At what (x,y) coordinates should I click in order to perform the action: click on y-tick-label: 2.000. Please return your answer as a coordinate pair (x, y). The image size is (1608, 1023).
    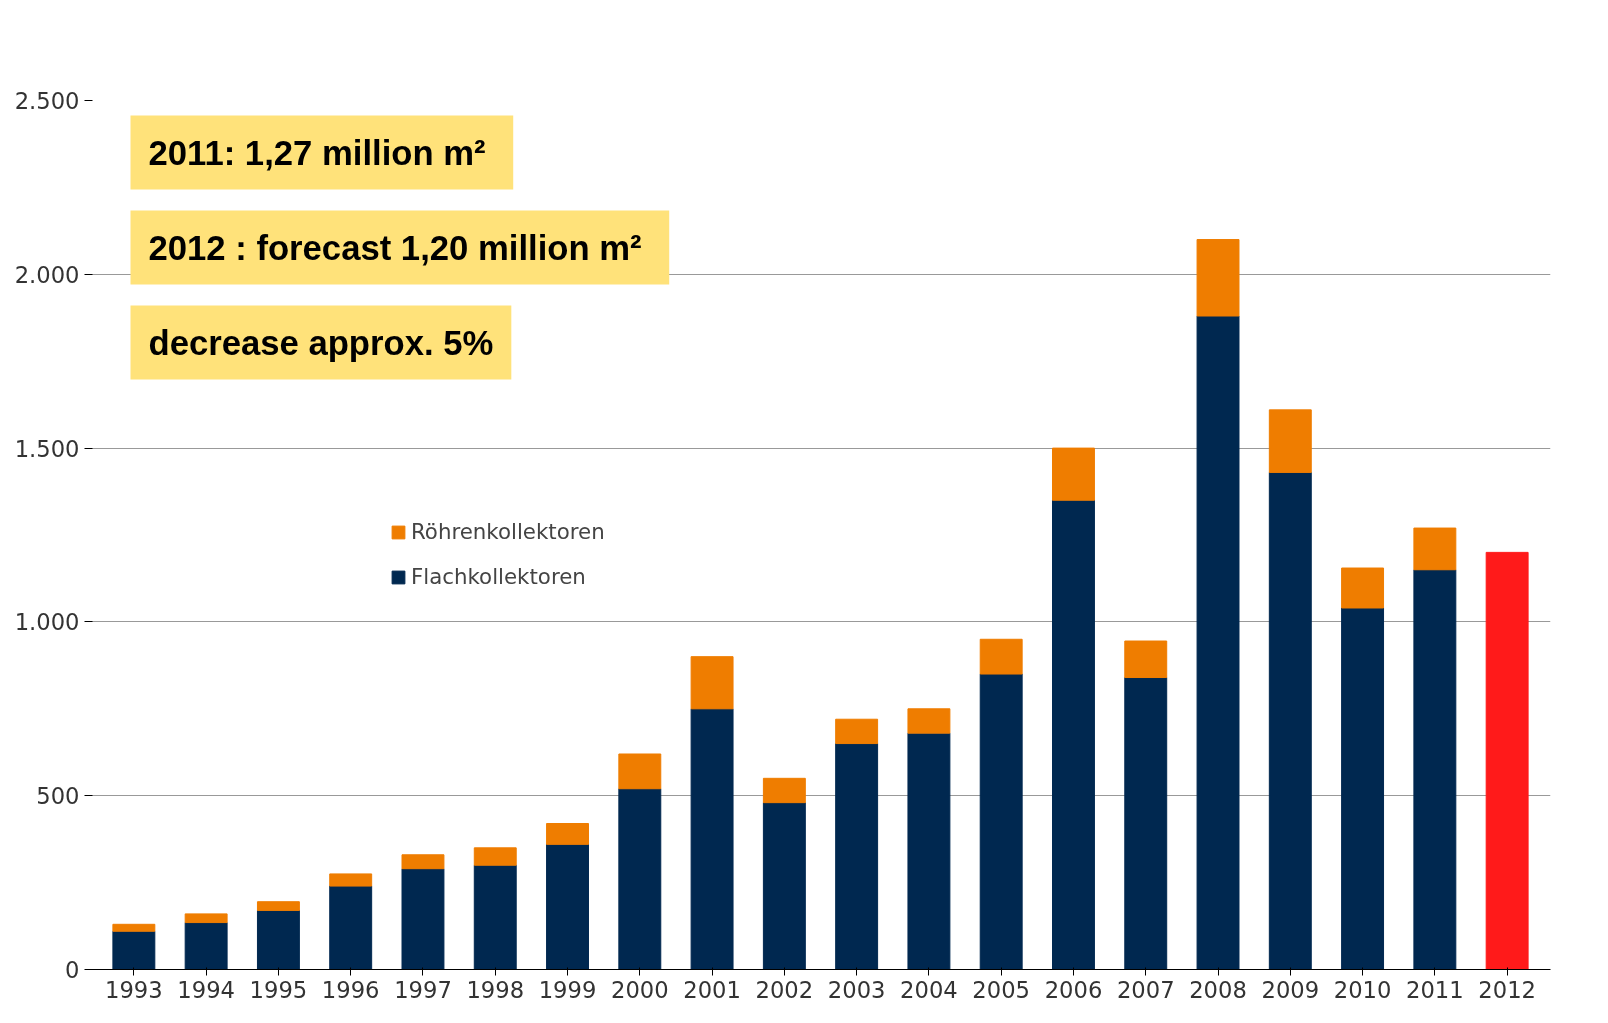
    Looking at the image, I should click on (47, 274).